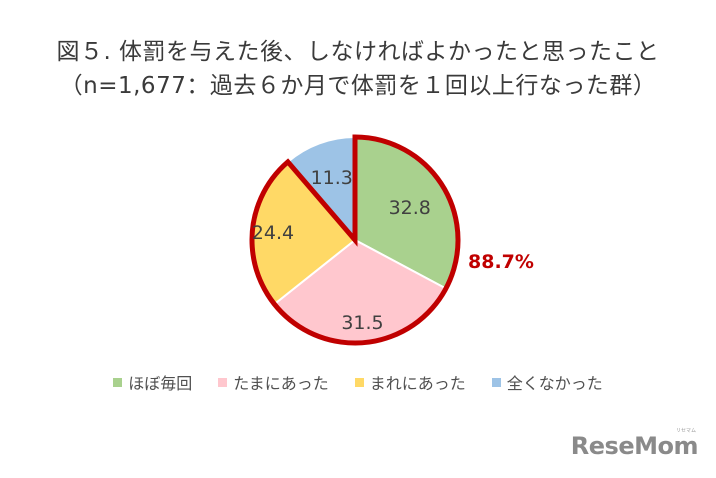  Describe the element at coordinates (273, 233) in the screenshot. I see `pie-slice-value-label: 24.4` at that location.